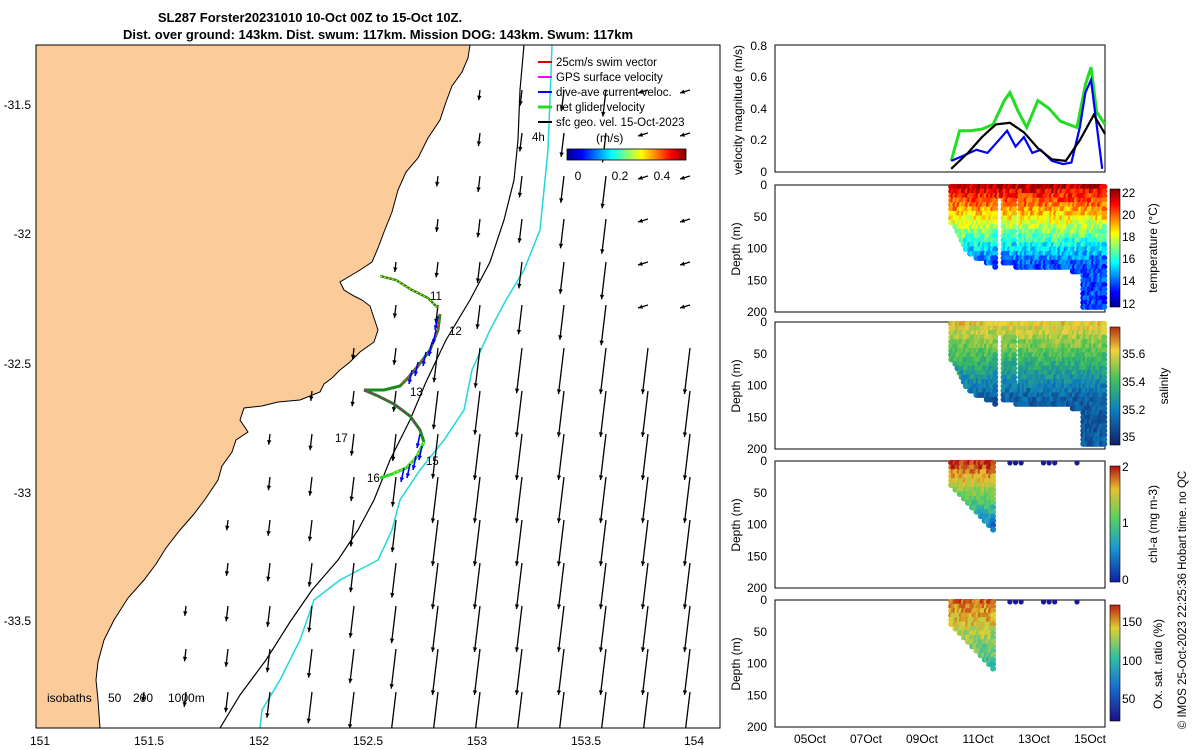 The height and width of the screenshot is (750, 1200). What do you see at coordinates (477, 741) in the screenshot?
I see `map-xtick-label: 153` at bounding box center [477, 741].